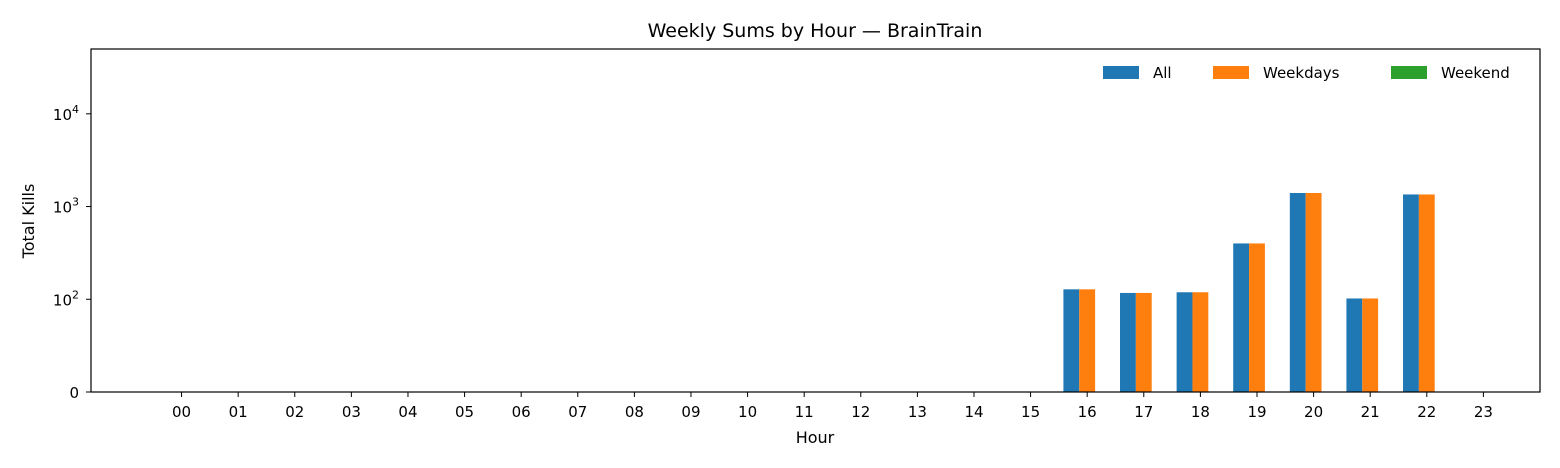  What do you see at coordinates (815, 31) in the screenshot?
I see `chart-title: Weekly Sums by Hour — BrainTrain` at bounding box center [815, 31].